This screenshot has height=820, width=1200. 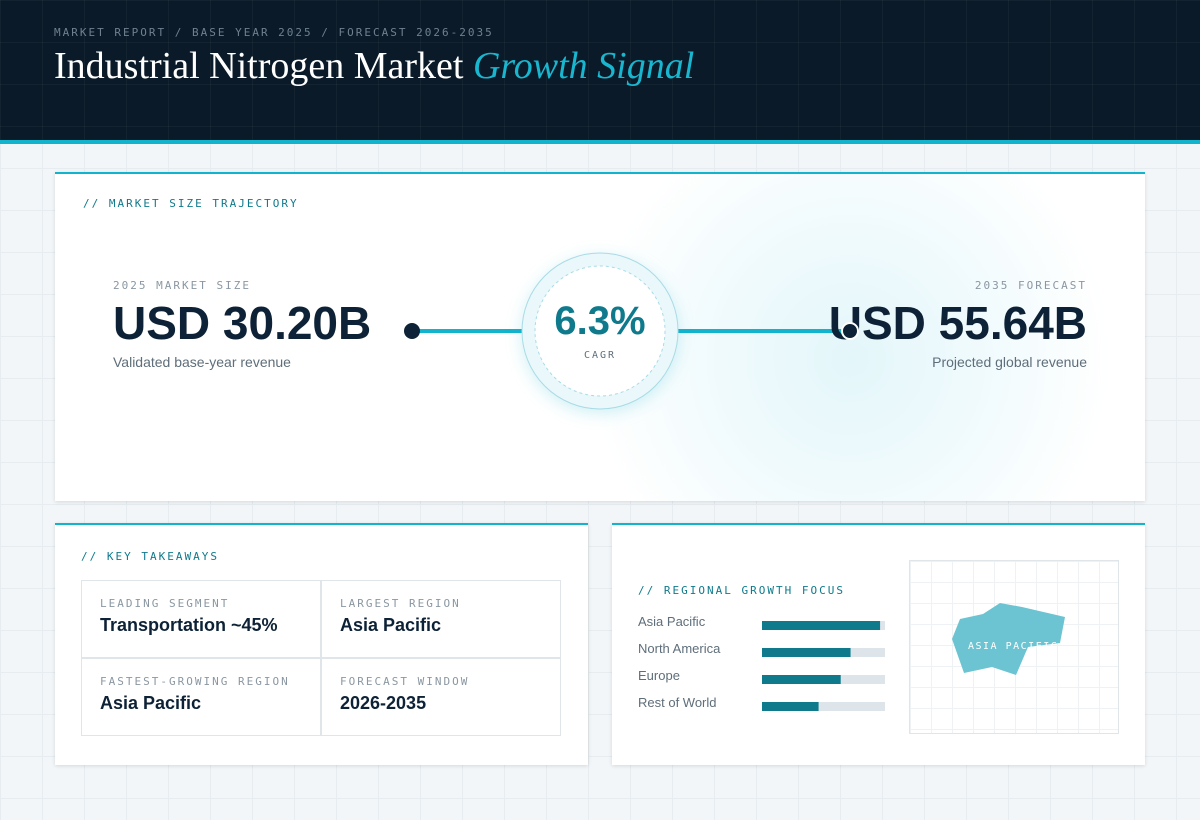 What do you see at coordinates (823, 706) in the screenshot?
I see `bar-track` at bounding box center [823, 706].